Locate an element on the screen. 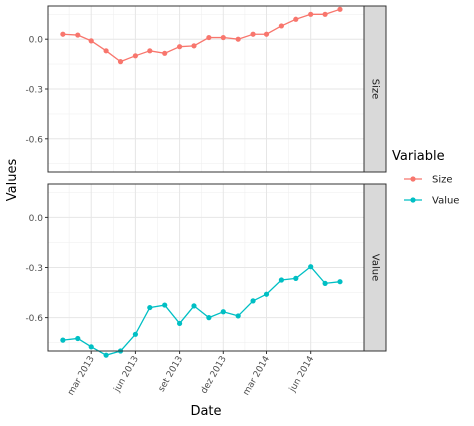  legend: Variable Size Value is located at coordinates (425, 178).